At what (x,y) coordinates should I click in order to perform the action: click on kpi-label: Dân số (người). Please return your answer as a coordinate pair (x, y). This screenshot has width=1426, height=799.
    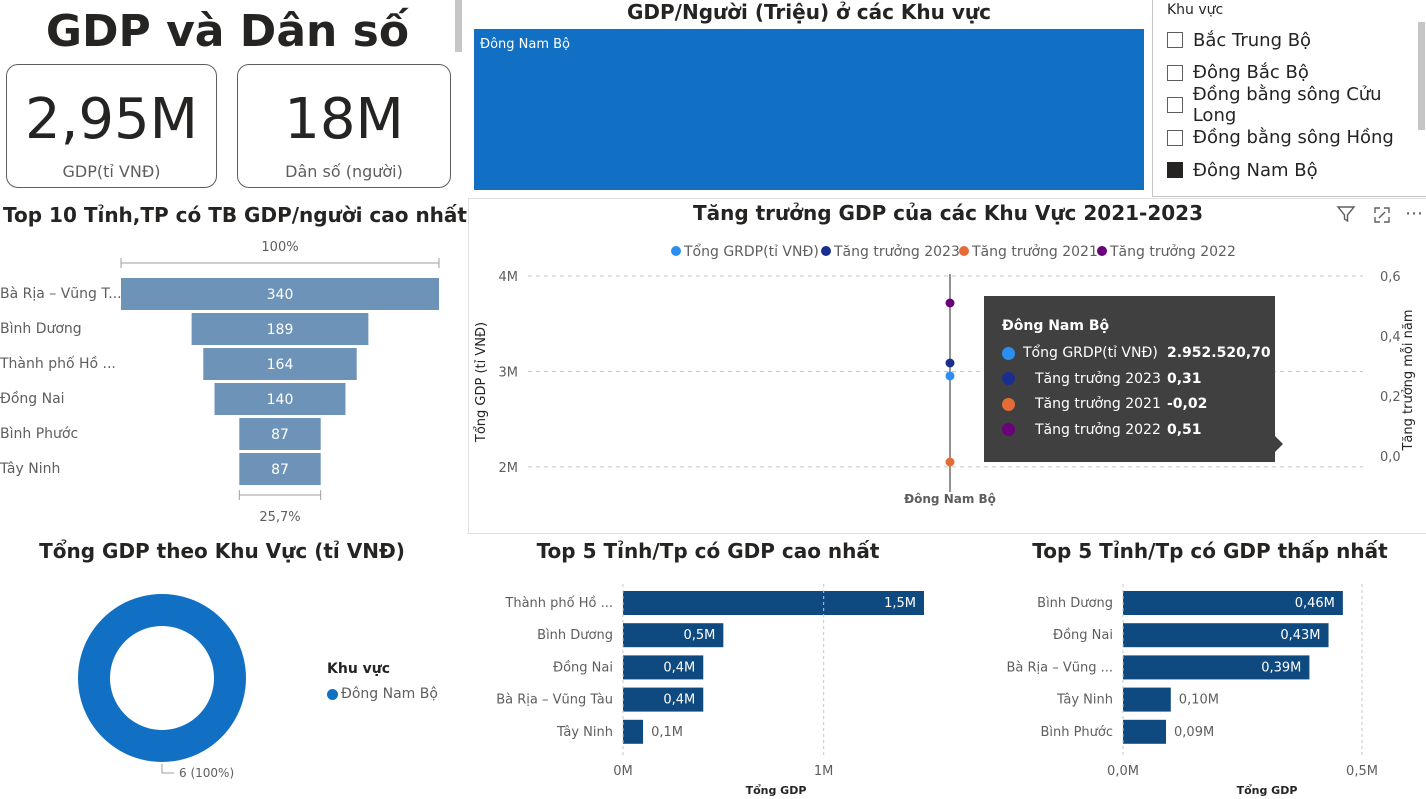
    Looking at the image, I should click on (344, 171).